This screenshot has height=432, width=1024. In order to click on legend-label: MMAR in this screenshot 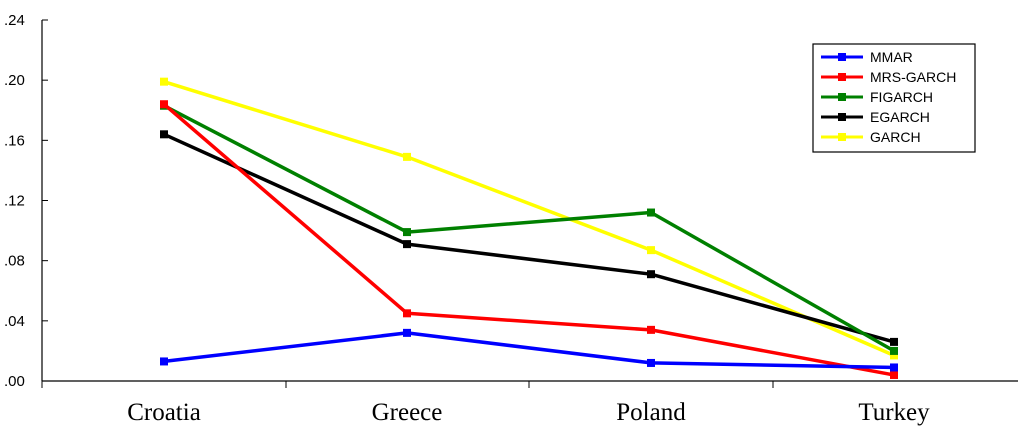, I will do `click(891, 57)`.